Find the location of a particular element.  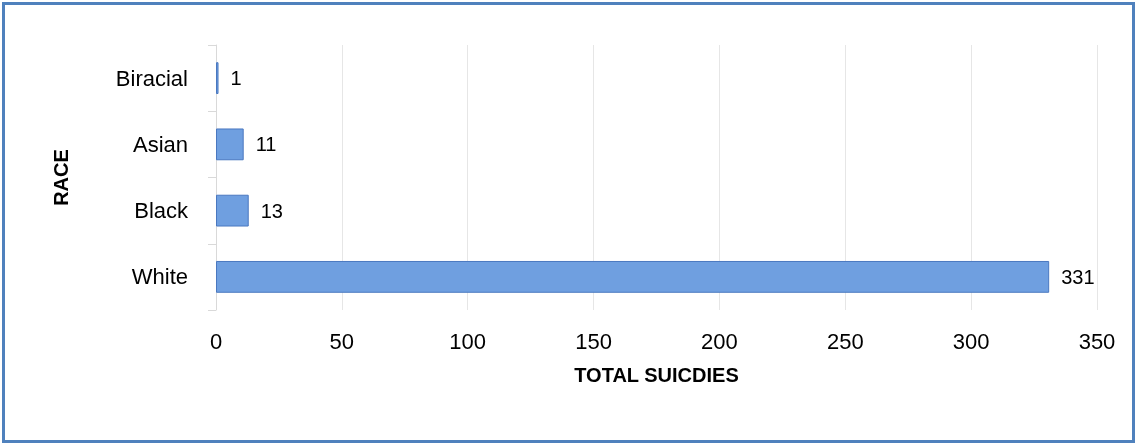

data-label: 331 is located at coordinates (1078, 276).